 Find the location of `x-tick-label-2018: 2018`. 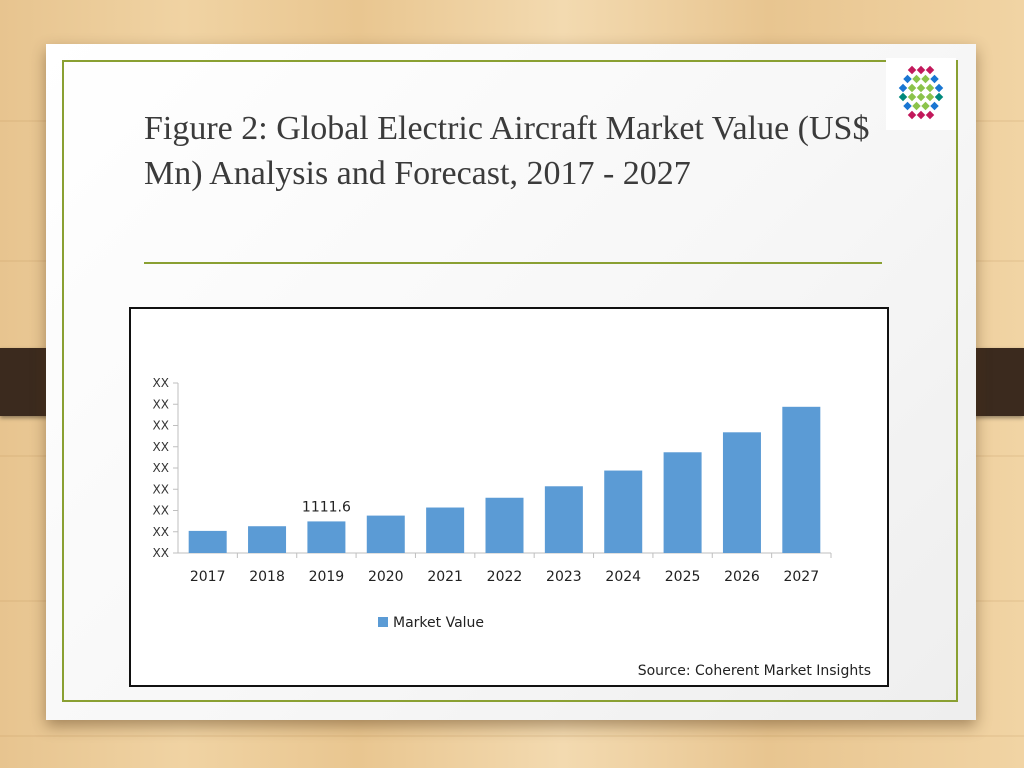

x-tick-label-2018: 2018 is located at coordinates (267, 577).